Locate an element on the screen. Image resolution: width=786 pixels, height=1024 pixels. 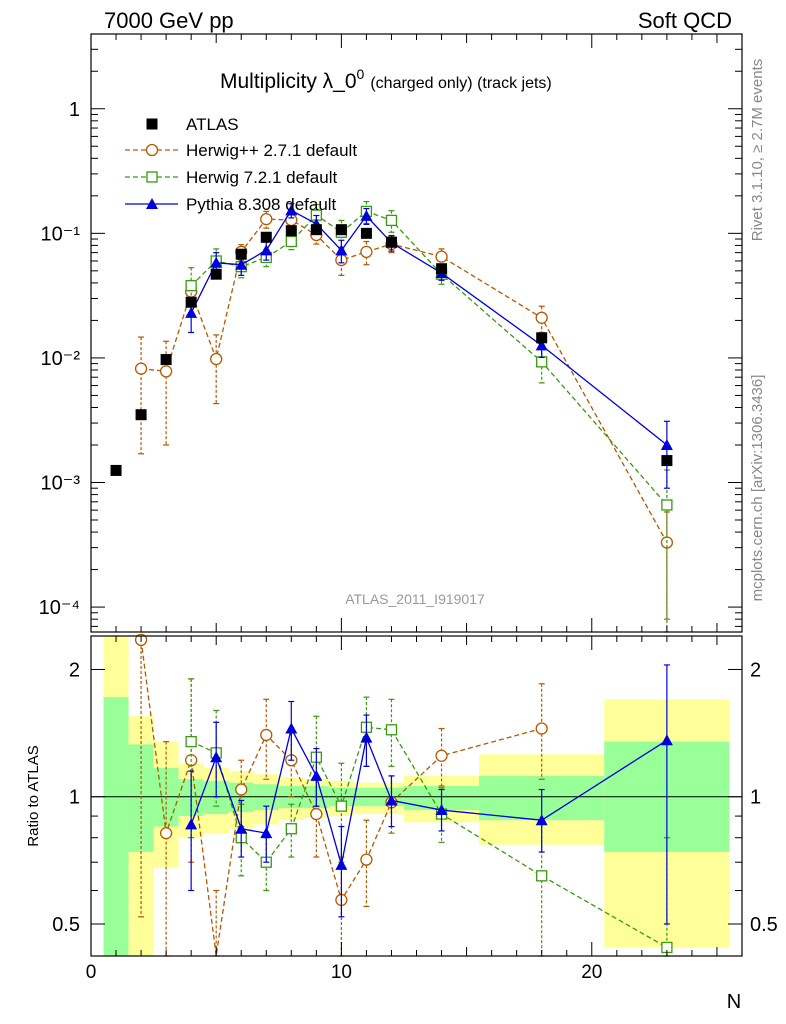
x-axis-label: N is located at coordinates (734, 1002).